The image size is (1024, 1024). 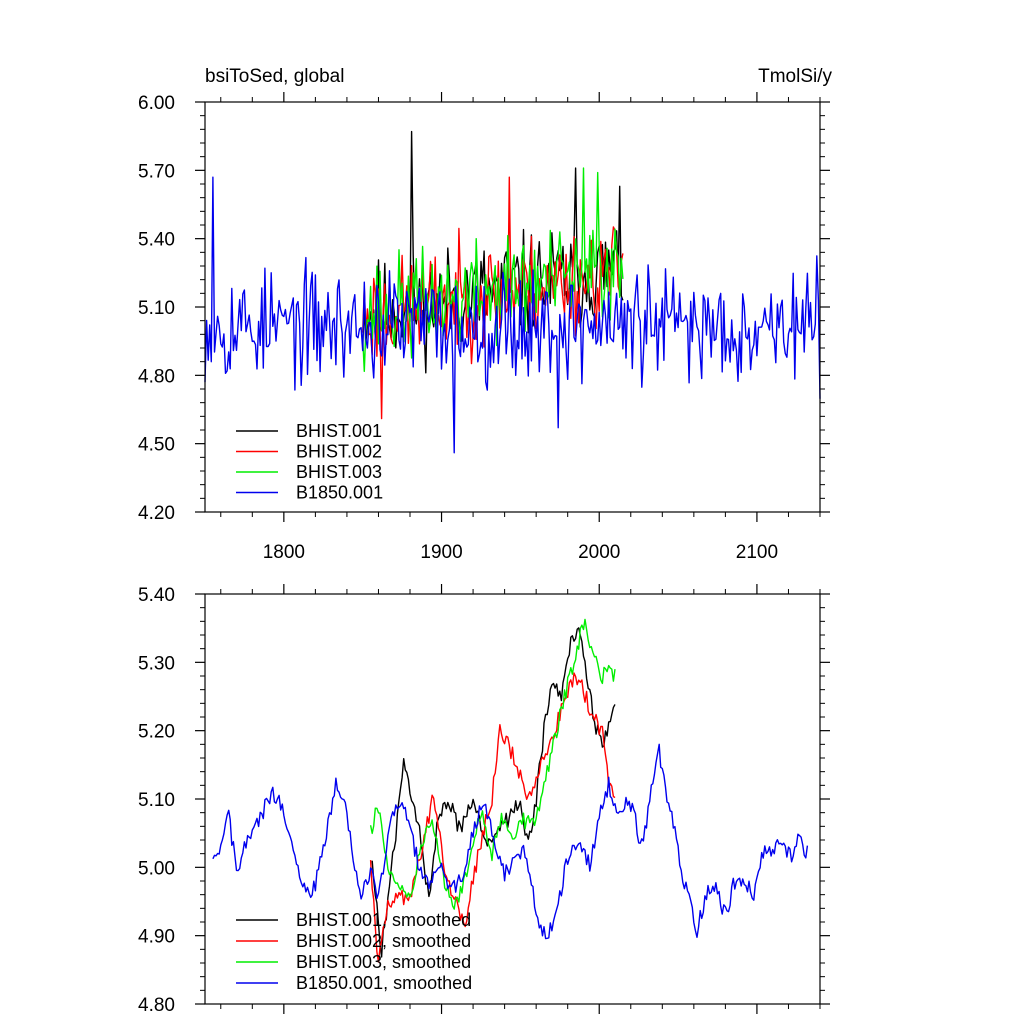 I want to click on legend-label: BHIST.002, smoothed, so click(x=383, y=941).